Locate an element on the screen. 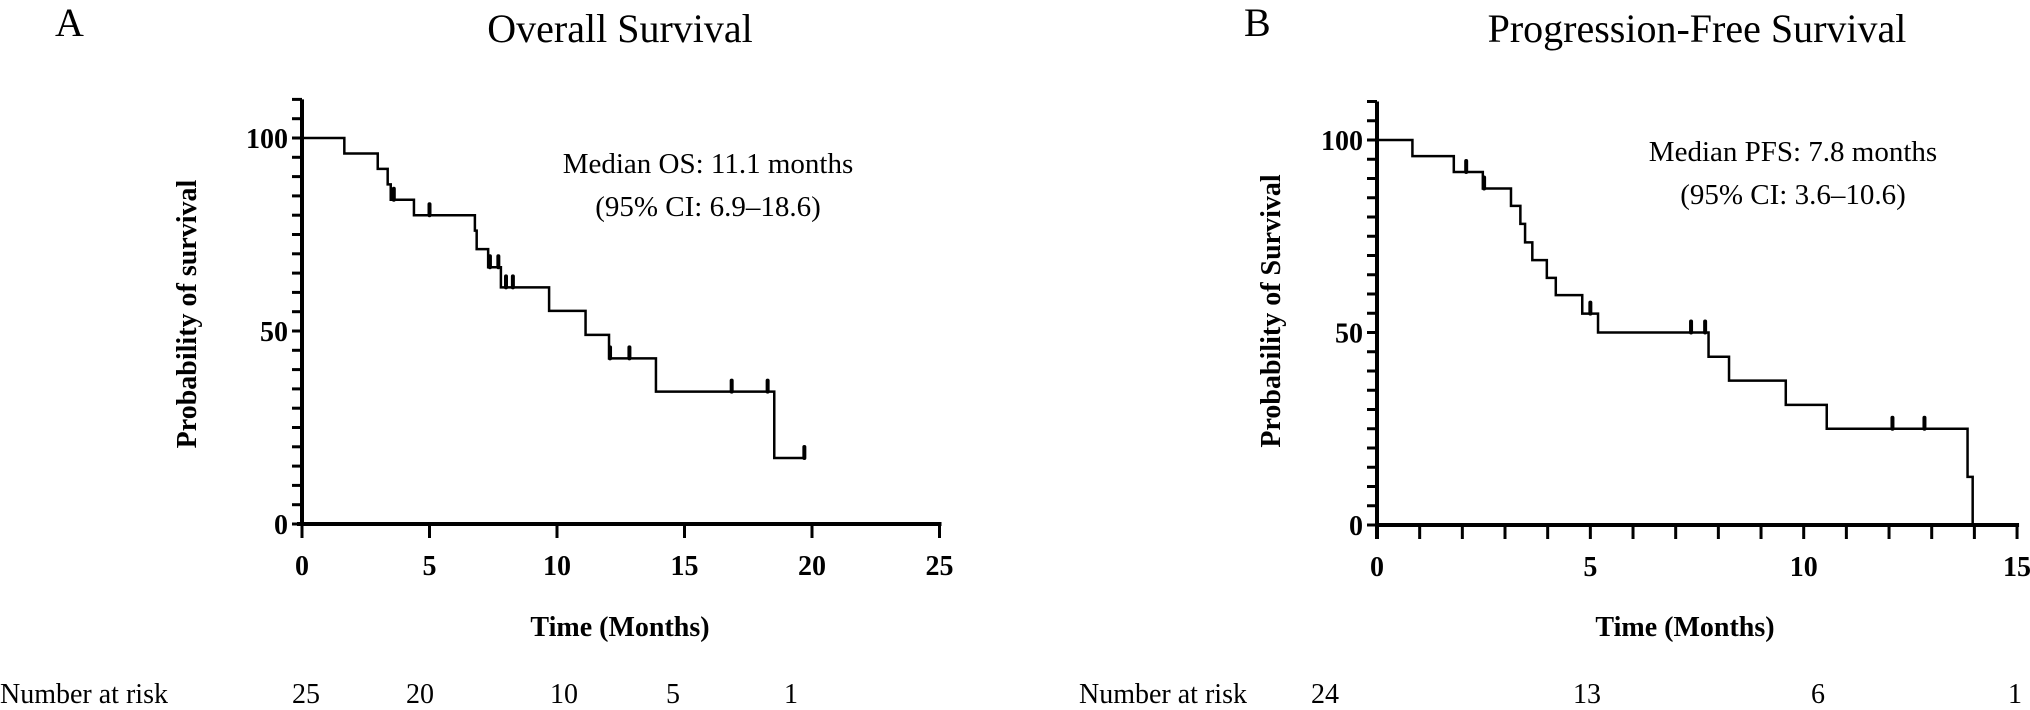 The width and height of the screenshot is (2030, 710). risk-value-a-4: 1 is located at coordinates (791, 694).